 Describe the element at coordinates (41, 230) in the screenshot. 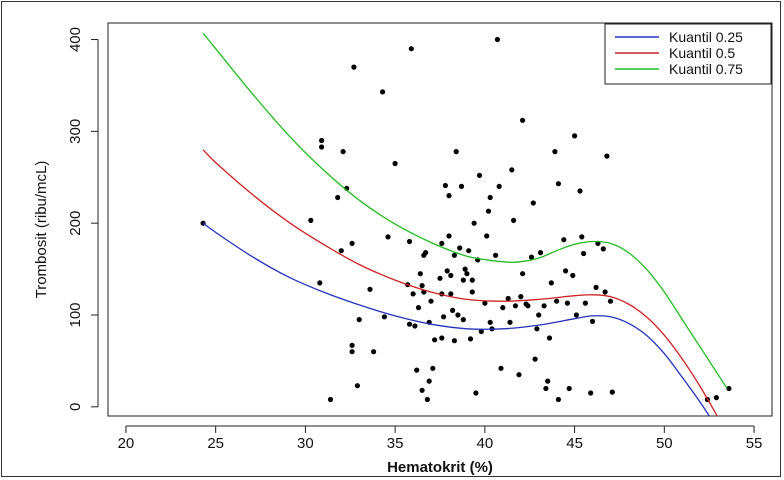

I see `y-axis-title: Trombosit (ribu/mcL)` at that location.